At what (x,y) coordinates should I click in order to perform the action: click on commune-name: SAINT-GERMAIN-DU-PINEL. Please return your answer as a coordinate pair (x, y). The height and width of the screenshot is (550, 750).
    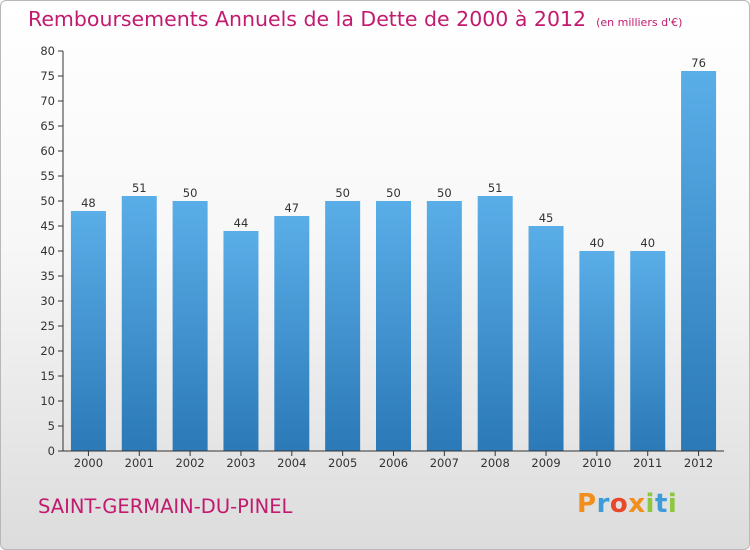
    Looking at the image, I should click on (165, 506).